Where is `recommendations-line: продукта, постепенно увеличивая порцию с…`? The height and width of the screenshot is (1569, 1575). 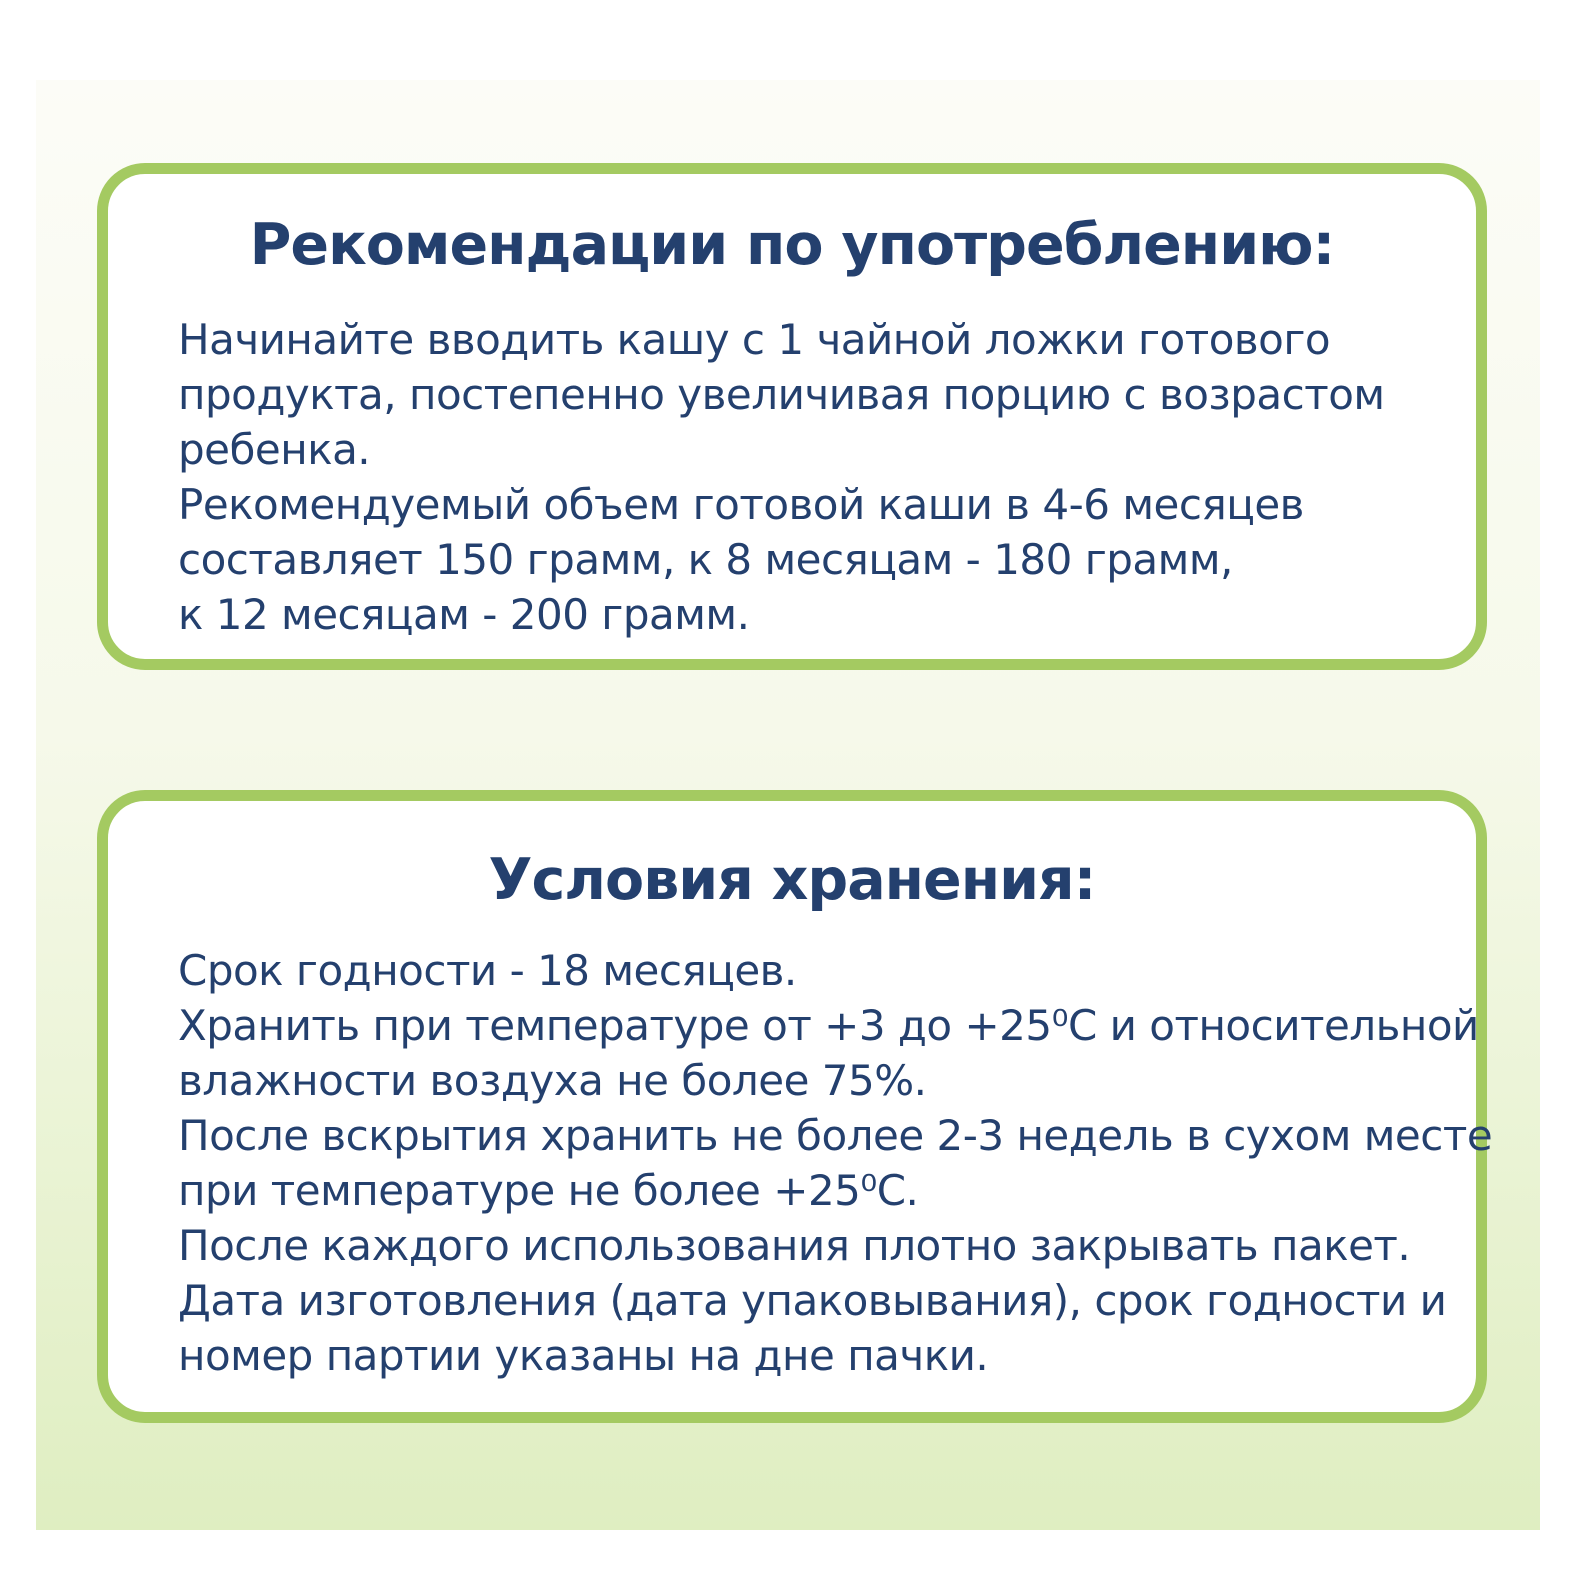
recommendations-line: продукта, постепенно увеличивая порцию с… is located at coordinates (781, 394).